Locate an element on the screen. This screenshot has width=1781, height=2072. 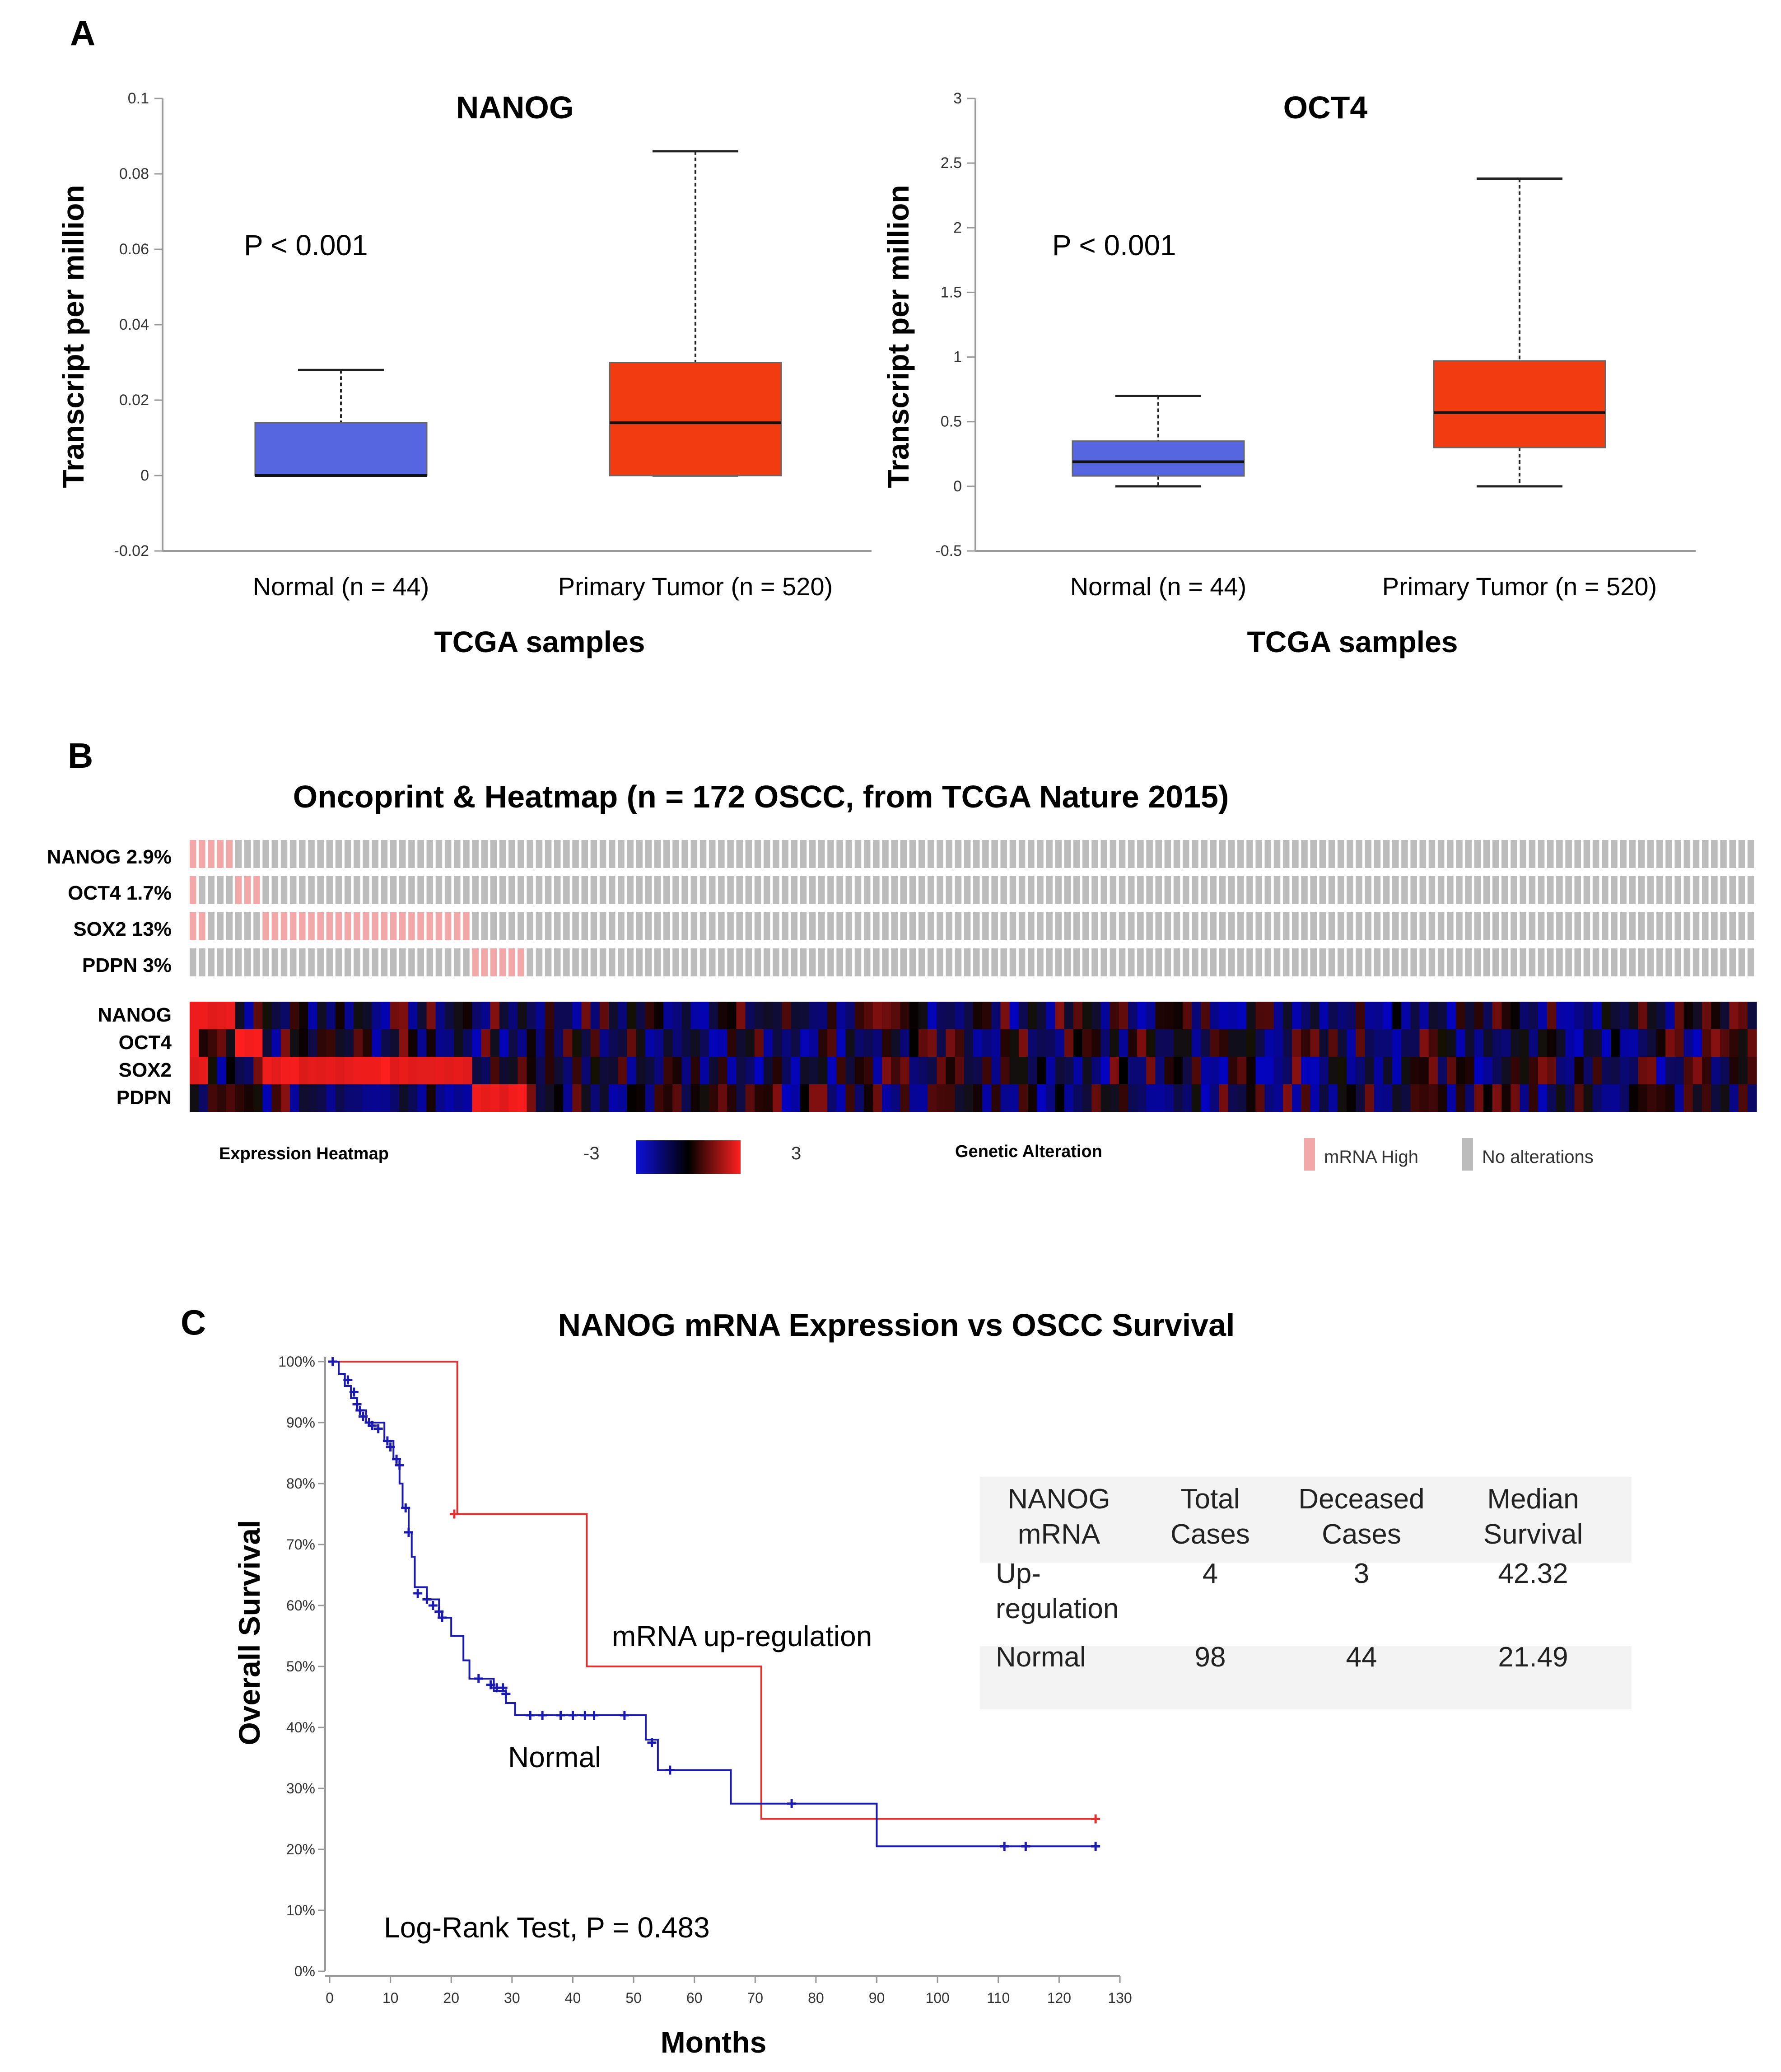
nanog-y-axis-label: Transcript per million is located at coordinates (73, 336).